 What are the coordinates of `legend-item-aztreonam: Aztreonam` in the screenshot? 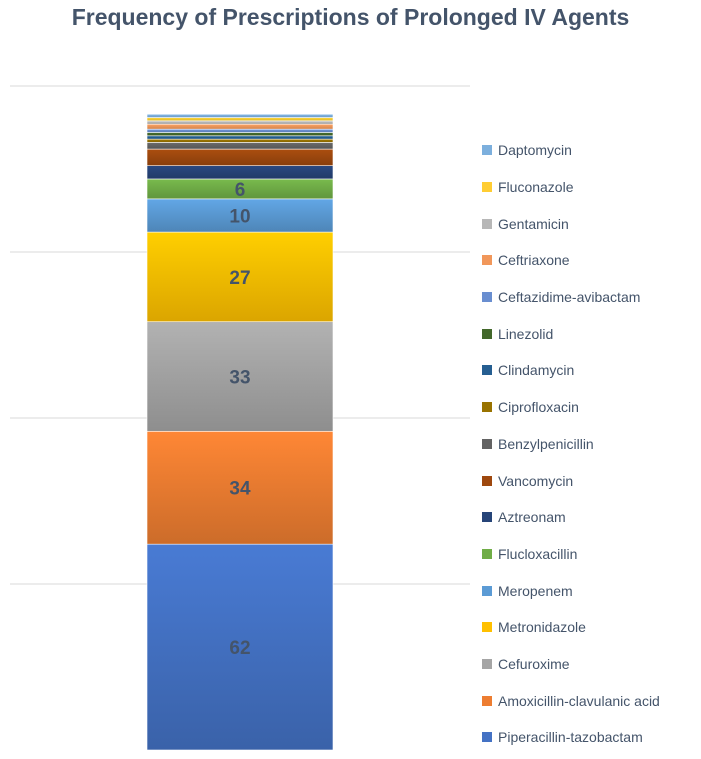 It's located at (571, 517).